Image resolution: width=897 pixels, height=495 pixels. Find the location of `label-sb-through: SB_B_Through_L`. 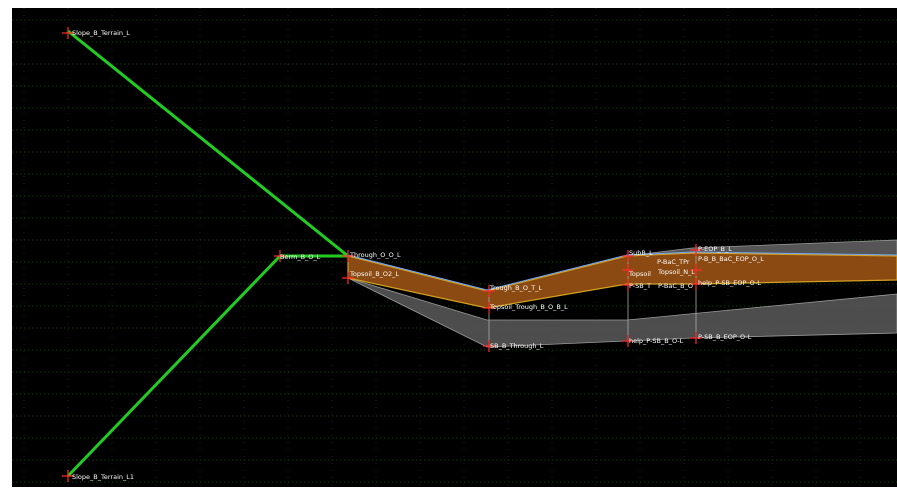

label-sb-through: SB_B_Through_L is located at coordinates (517, 346).